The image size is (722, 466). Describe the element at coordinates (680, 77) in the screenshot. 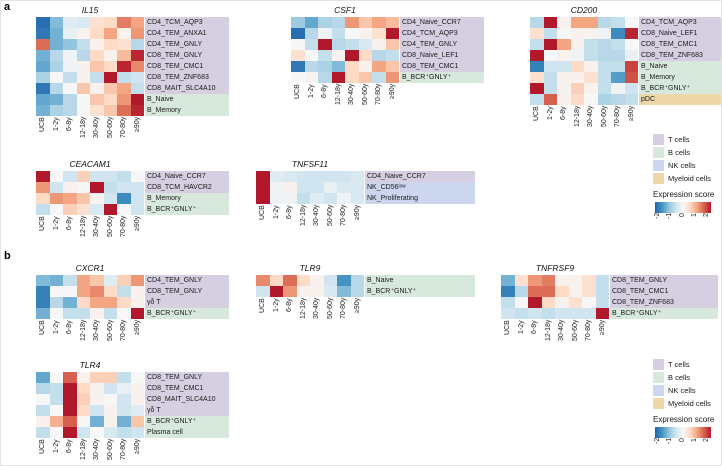

I see `row-label: B_Memory` at that location.